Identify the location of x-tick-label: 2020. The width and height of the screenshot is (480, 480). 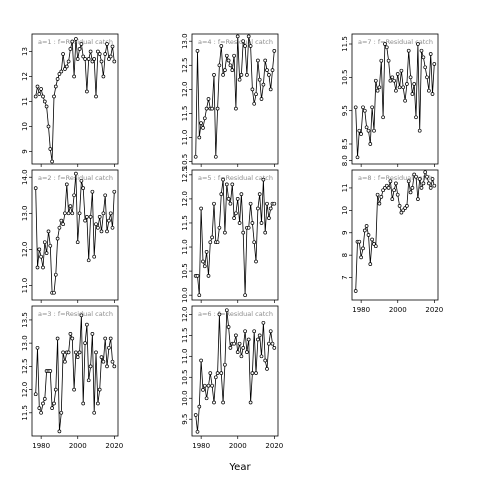
(274, 446).